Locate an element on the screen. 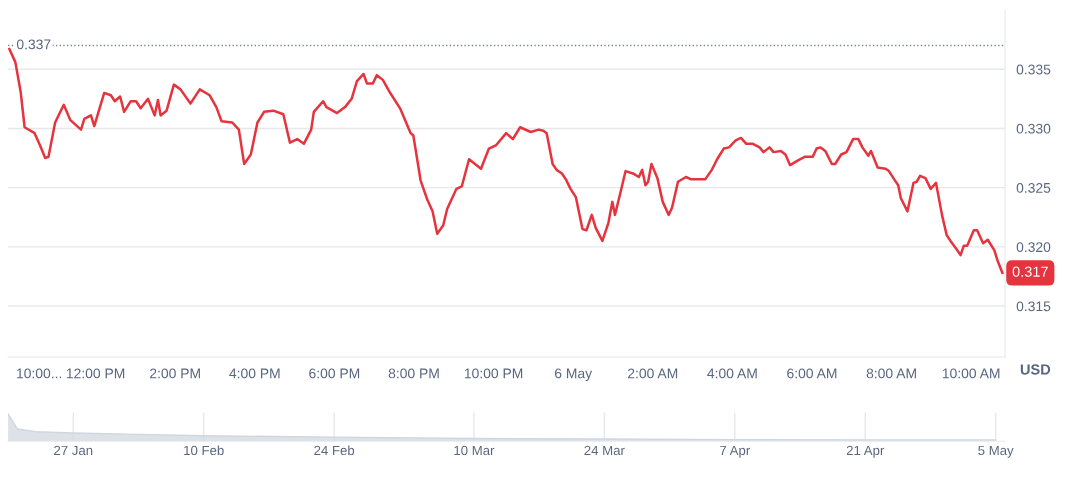 Image resolution: width=1072 pixels, height=477 pixels. x-tick-label: 24 Feb is located at coordinates (334, 450).